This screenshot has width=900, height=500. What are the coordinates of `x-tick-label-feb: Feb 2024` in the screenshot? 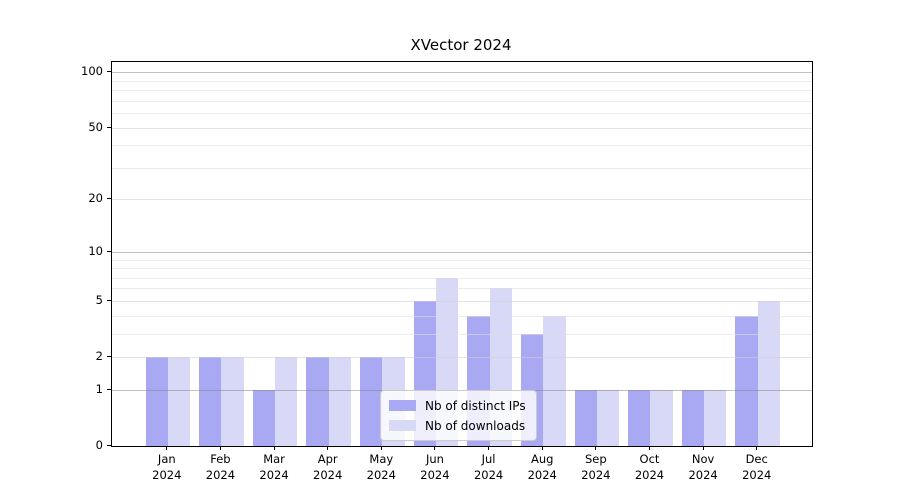 It's located at (220, 467).